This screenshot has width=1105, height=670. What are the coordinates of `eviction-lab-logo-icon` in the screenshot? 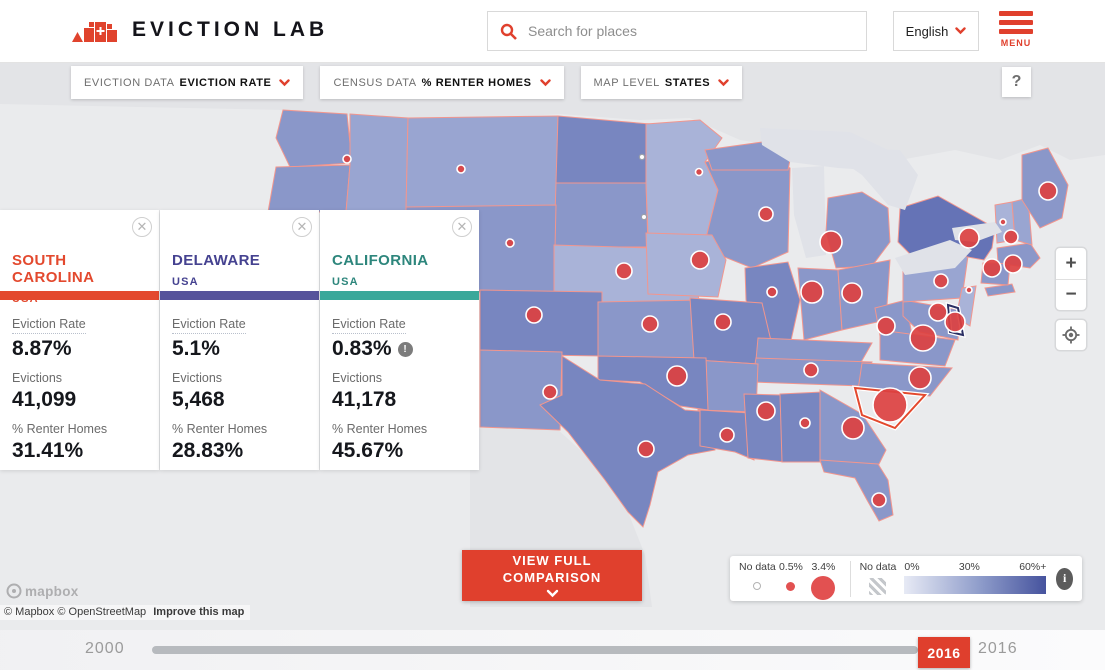 It's located at (94, 32).